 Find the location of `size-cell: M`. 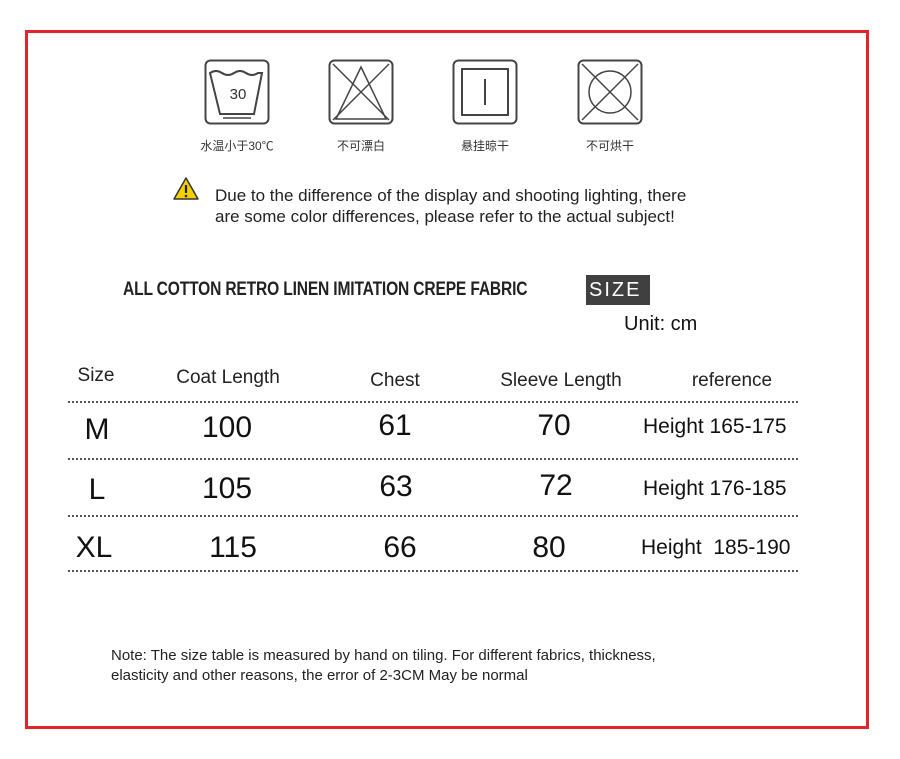

size-cell: M is located at coordinates (97, 429).